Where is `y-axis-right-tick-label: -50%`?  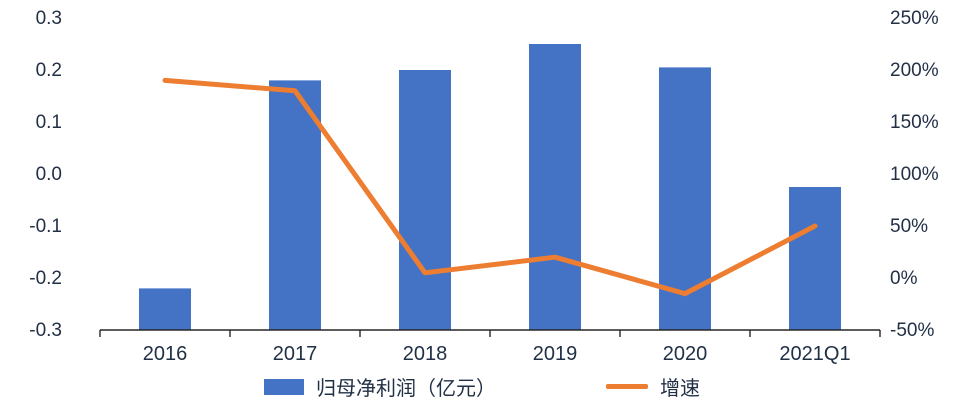
y-axis-right-tick-label: -50% is located at coordinates (912, 330).